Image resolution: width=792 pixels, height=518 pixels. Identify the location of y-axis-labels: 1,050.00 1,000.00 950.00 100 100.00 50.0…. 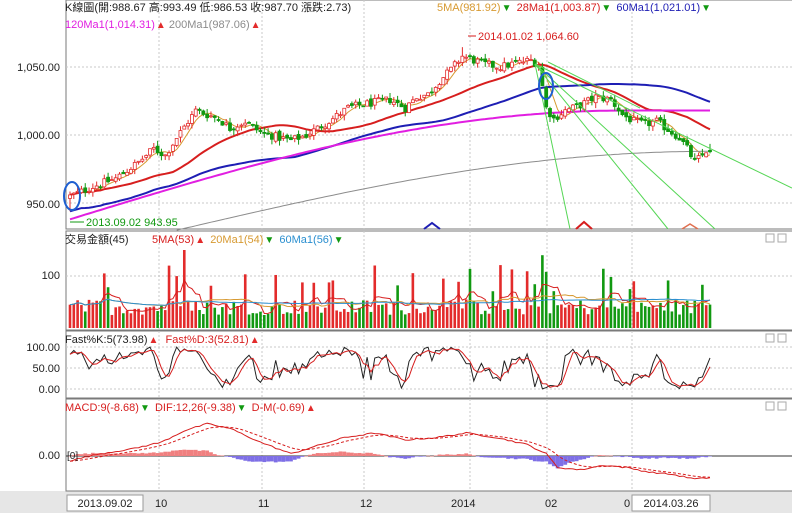
(47, 262).